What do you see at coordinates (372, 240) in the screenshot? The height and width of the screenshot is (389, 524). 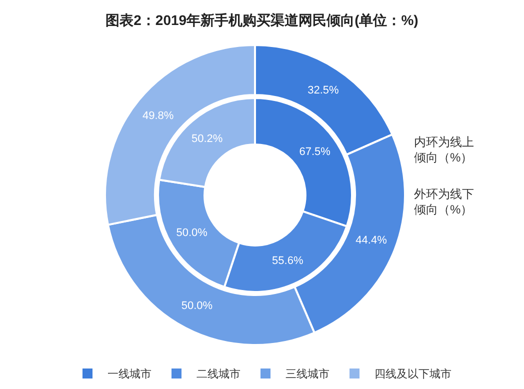 I see `data-label: 44.4%` at bounding box center [372, 240].